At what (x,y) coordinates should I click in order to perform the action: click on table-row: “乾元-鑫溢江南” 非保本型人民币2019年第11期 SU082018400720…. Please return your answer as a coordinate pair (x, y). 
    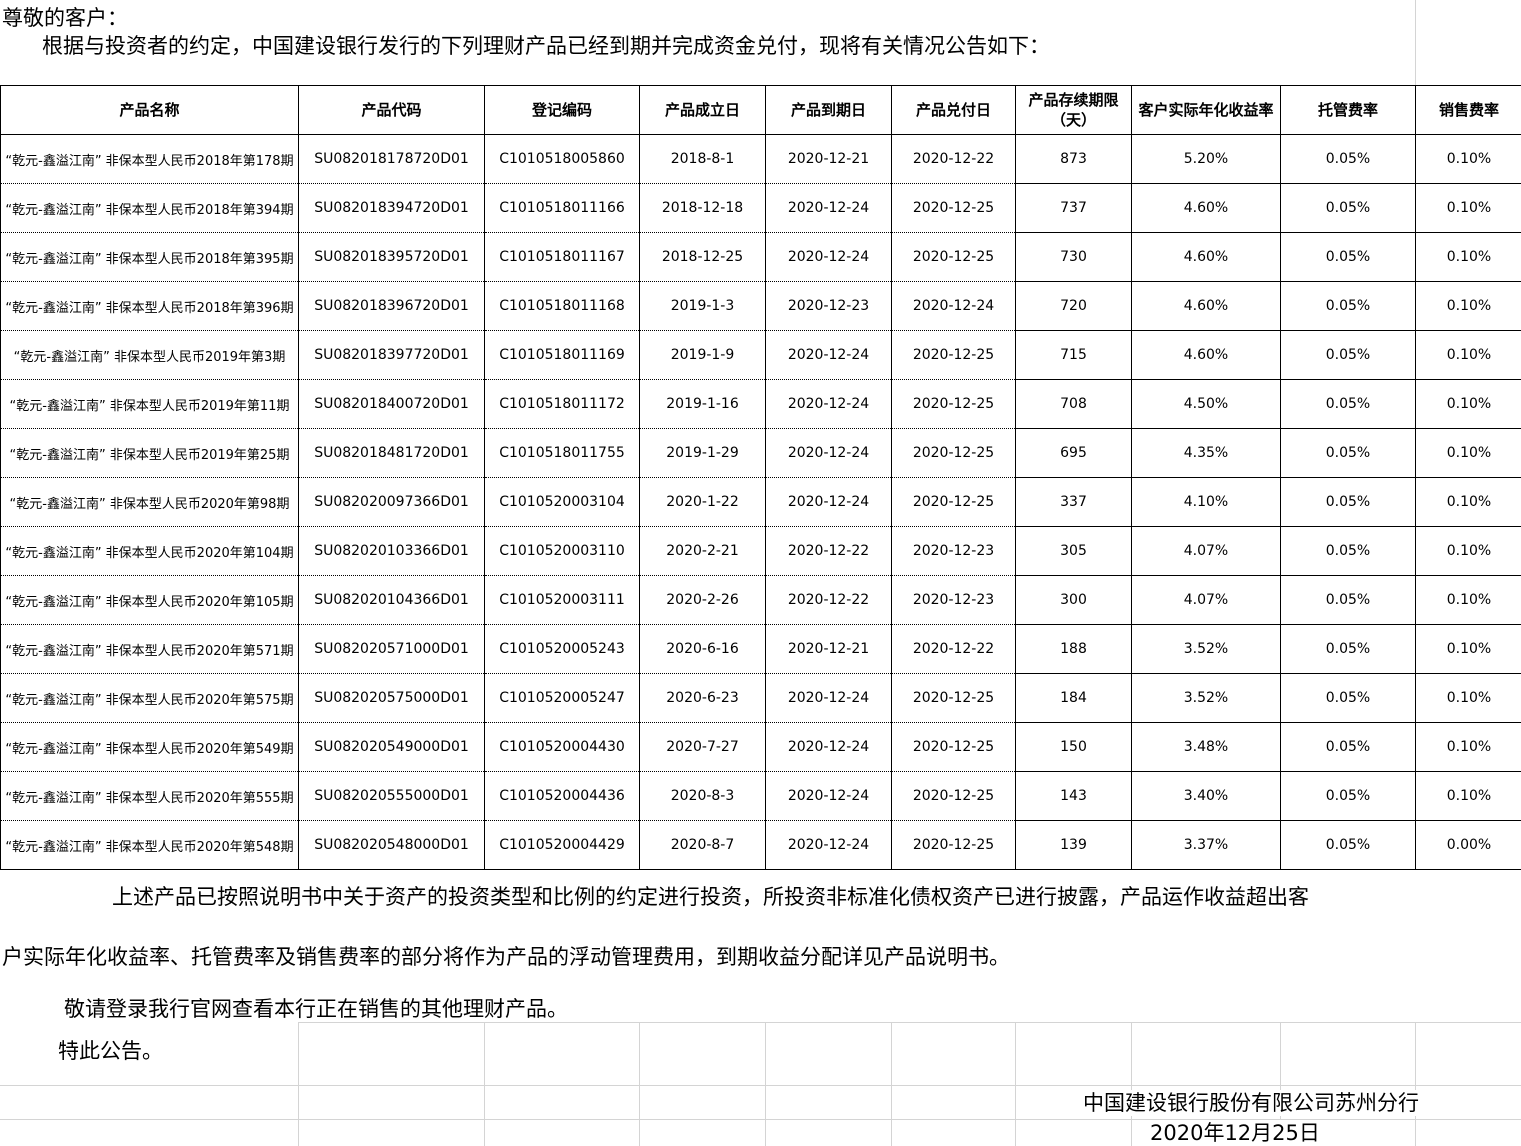
    Looking at the image, I should click on (760, 404).